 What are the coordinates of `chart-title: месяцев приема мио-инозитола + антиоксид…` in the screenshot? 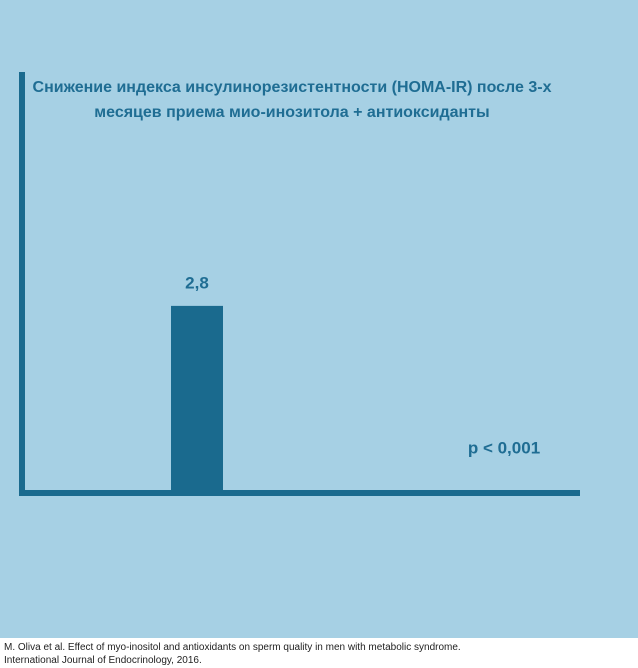 It's located at (291, 112).